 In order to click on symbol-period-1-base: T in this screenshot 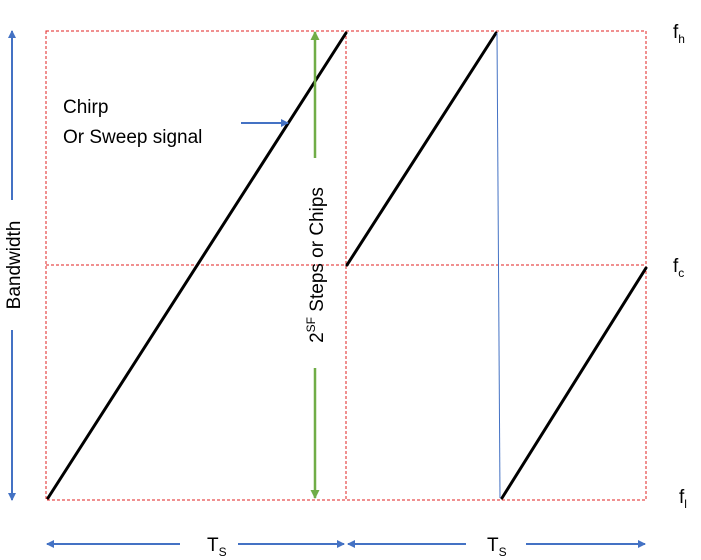, I will do `click(213, 545)`.